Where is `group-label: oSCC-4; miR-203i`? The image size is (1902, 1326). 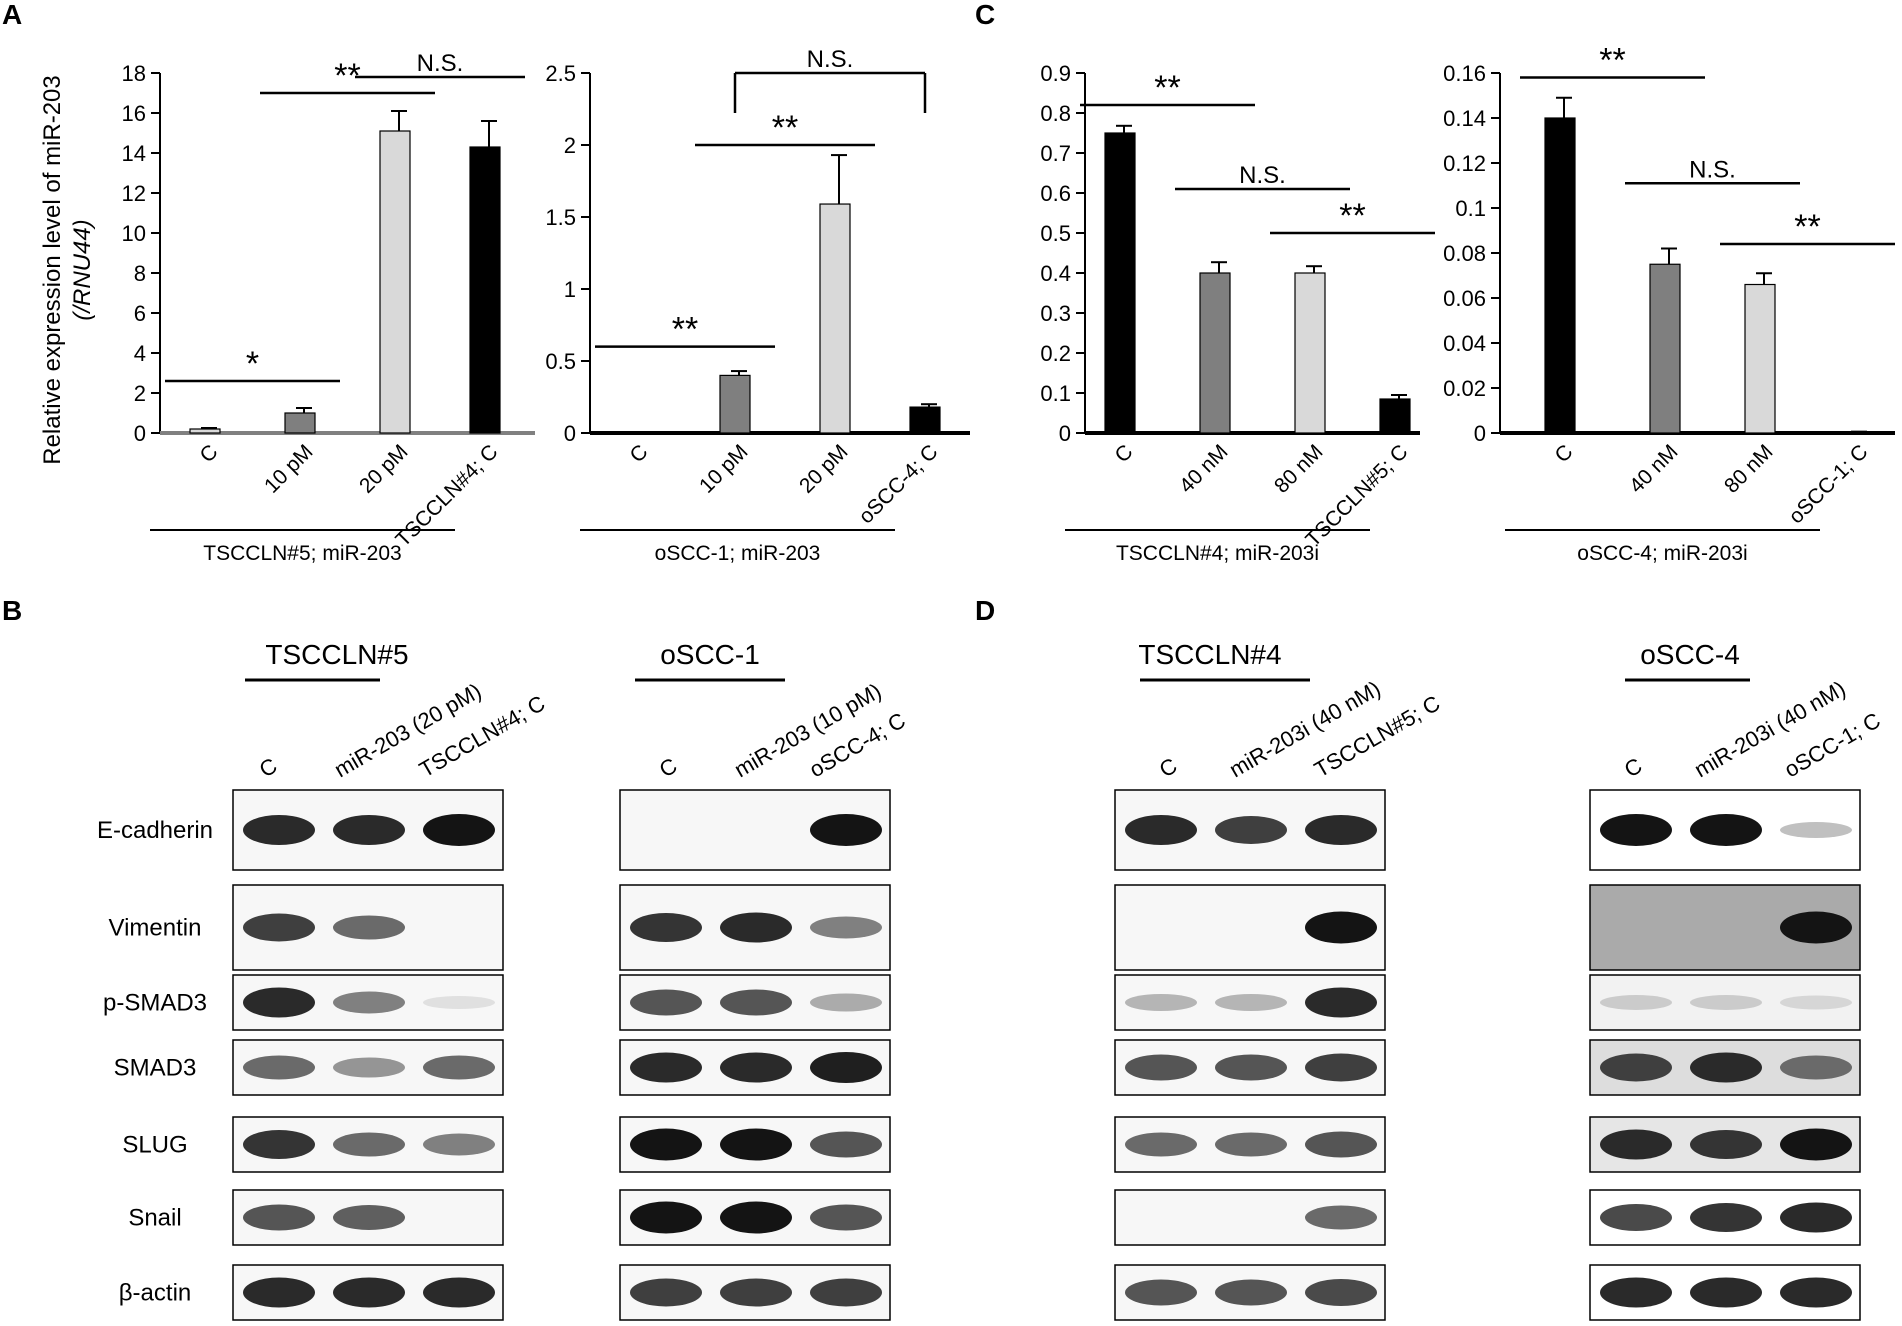 group-label: oSCC-4; miR-203i is located at coordinates (1662, 553).